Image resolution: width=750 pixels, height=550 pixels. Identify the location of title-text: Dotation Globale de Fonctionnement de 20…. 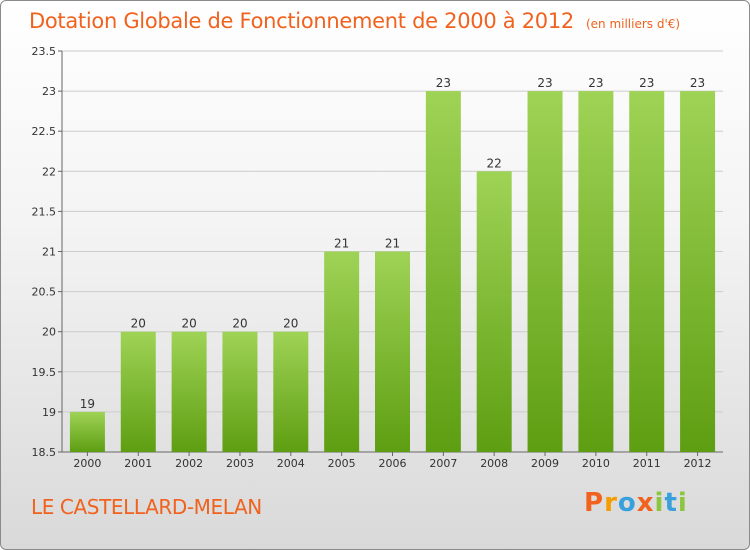
(301, 21).